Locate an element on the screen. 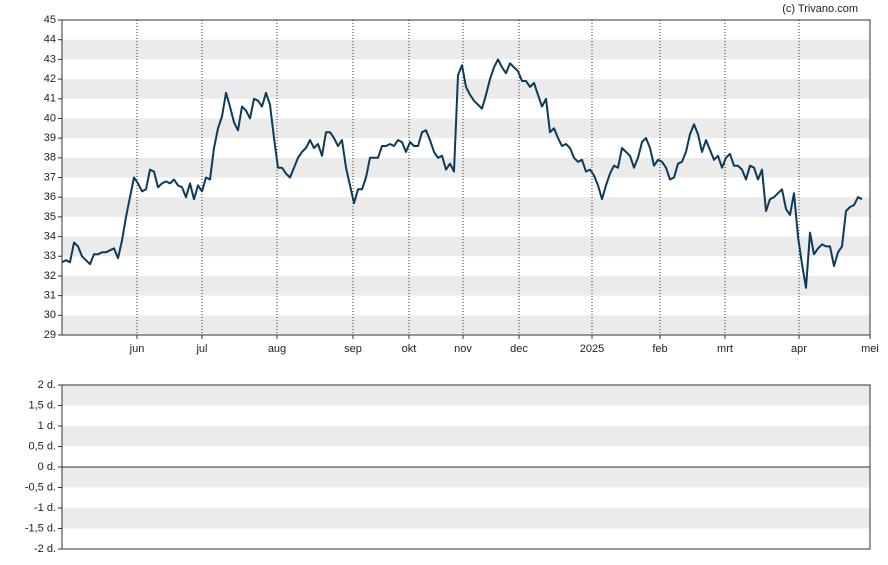 Image resolution: width=888 pixels, height=565 pixels. y-tick-label: 43 is located at coordinates (50, 59).